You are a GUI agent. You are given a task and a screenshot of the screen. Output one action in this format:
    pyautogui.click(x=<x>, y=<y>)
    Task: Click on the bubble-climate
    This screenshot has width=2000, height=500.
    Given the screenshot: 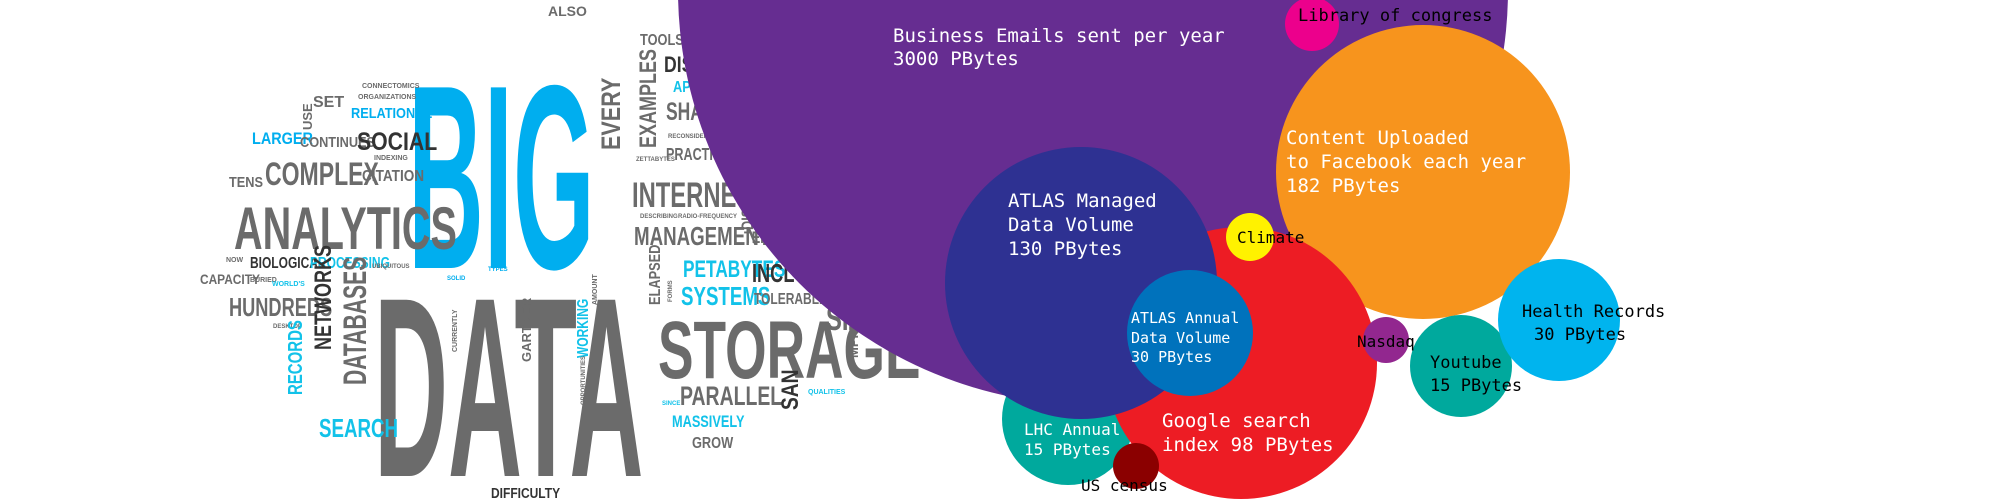 What is the action you would take?
    pyautogui.click(x=1250, y=237)
    